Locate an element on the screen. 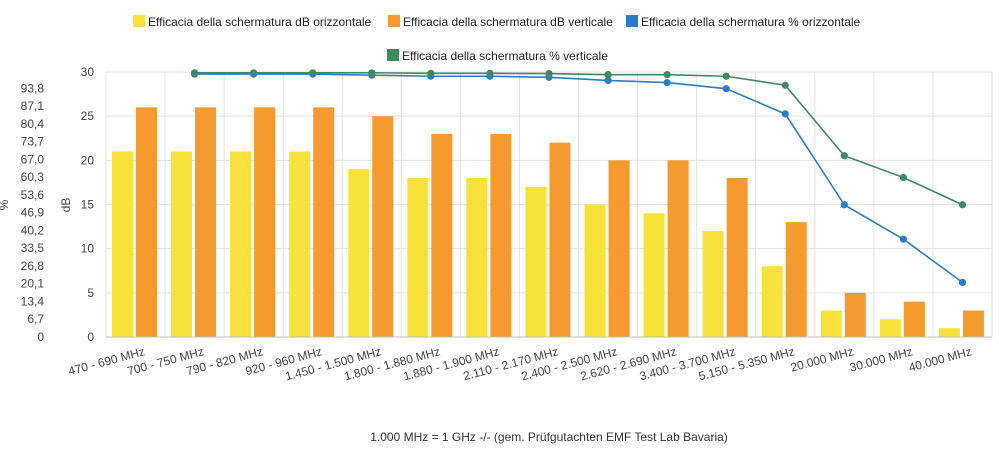 Image resolution: width=999 pixels, height=455 pixels. percent-tick-label: 40,2 is located at coordinates (33, 230).